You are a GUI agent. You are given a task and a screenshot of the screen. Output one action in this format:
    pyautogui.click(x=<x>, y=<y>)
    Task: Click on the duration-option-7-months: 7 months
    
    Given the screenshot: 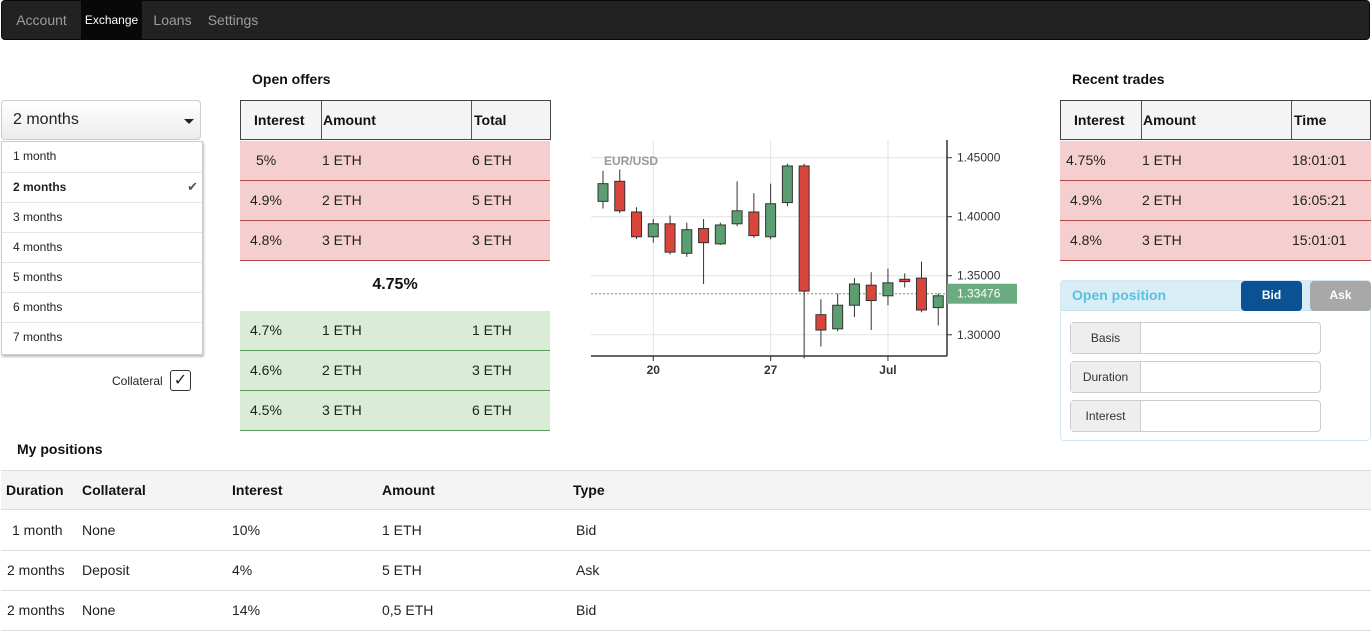 What is the action you would take?
    pyautogui.click(x=102, y=337)
    